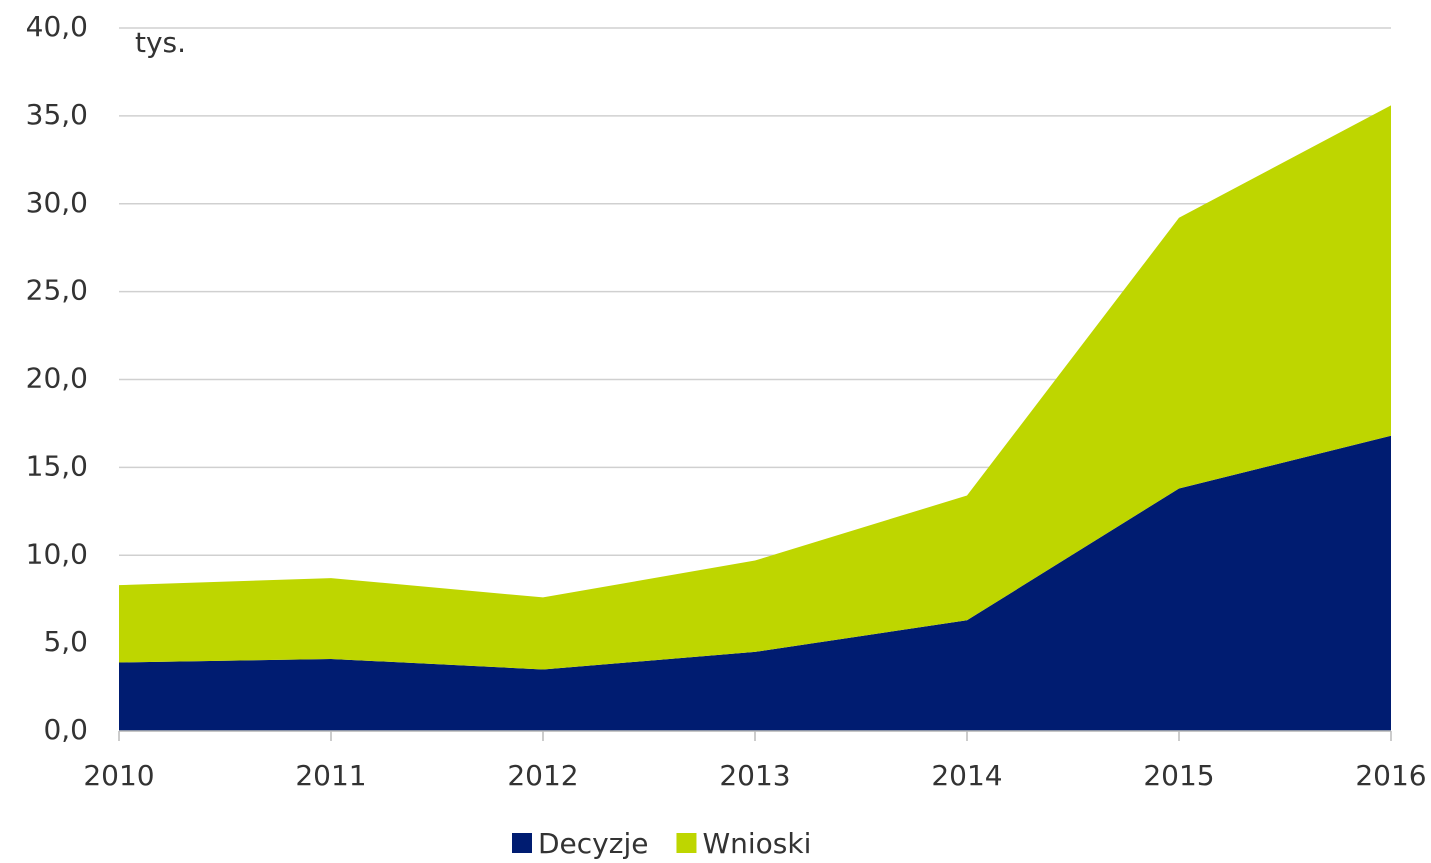 The image size is (1431, 863). I want to click on x-tick-label: 2014, so click(966, 775).